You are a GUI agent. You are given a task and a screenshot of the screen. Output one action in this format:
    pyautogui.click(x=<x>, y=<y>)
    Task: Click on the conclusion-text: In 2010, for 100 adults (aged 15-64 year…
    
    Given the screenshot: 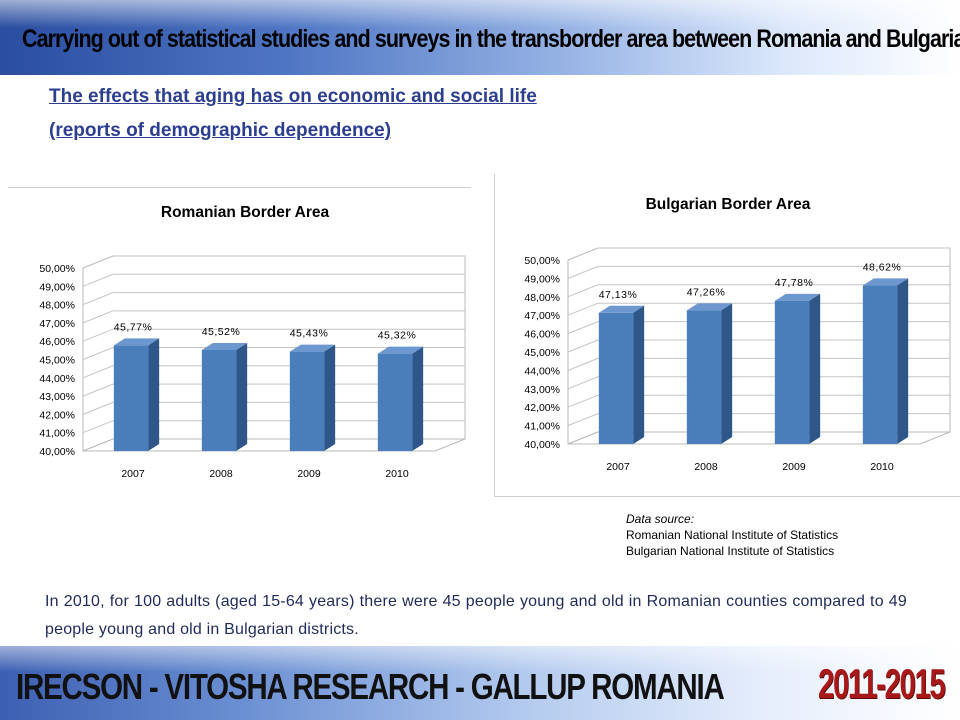 What is the action you would take?
    pyautogui.click(x=476, y=615)
    